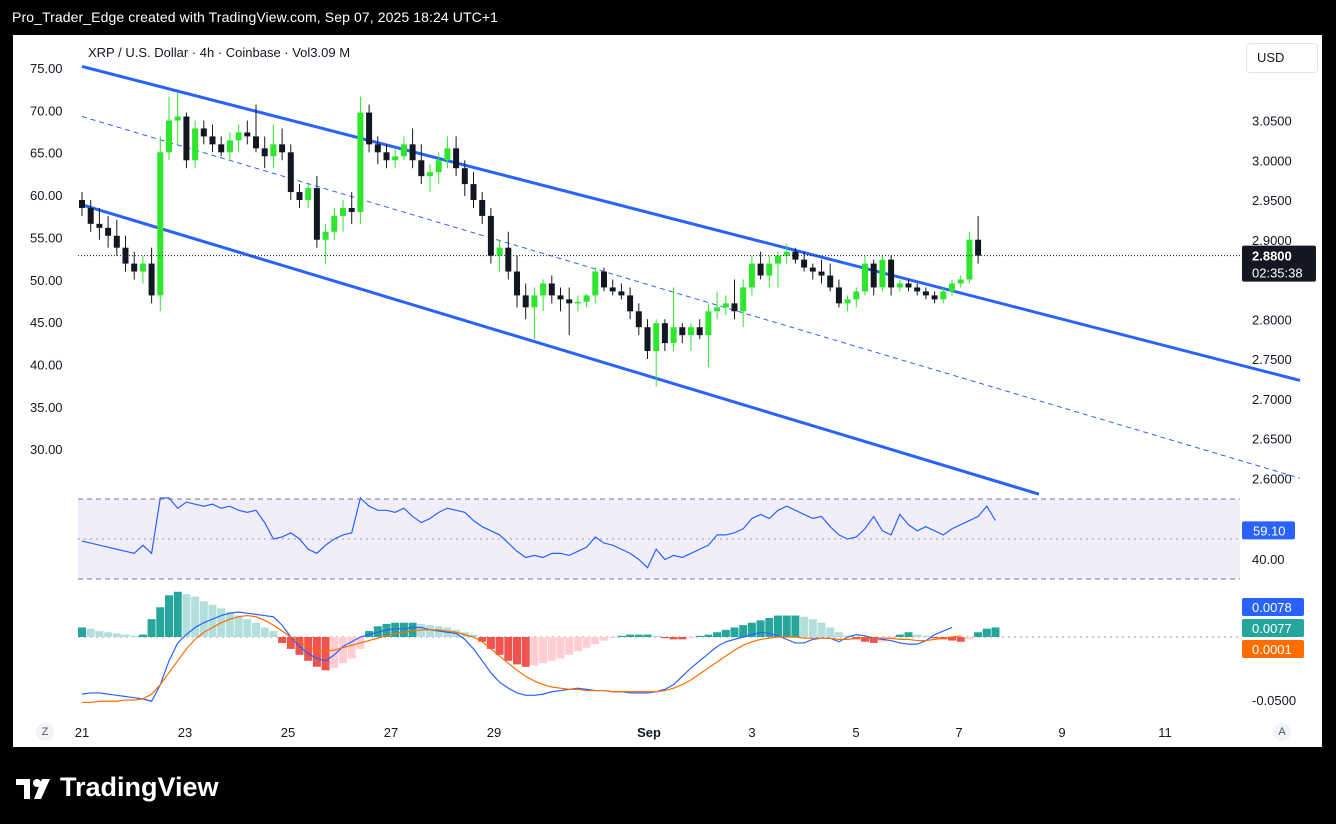 This screenshot has height=824, width=1336. Describe the element at coordinates (1282, 732) in the screenshot. I see `auto-scale-button: A` at that location.